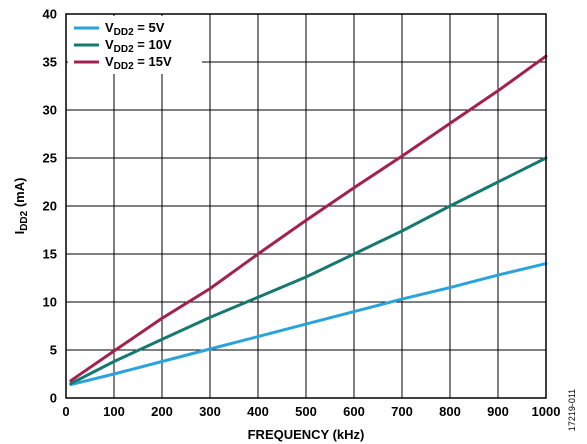 This screenshot has height=444, width=587. Describe the element at coordinates (306, 434) in the screenshot. I see `x-axis-title: FREQUENCY (kHz)` at that location.